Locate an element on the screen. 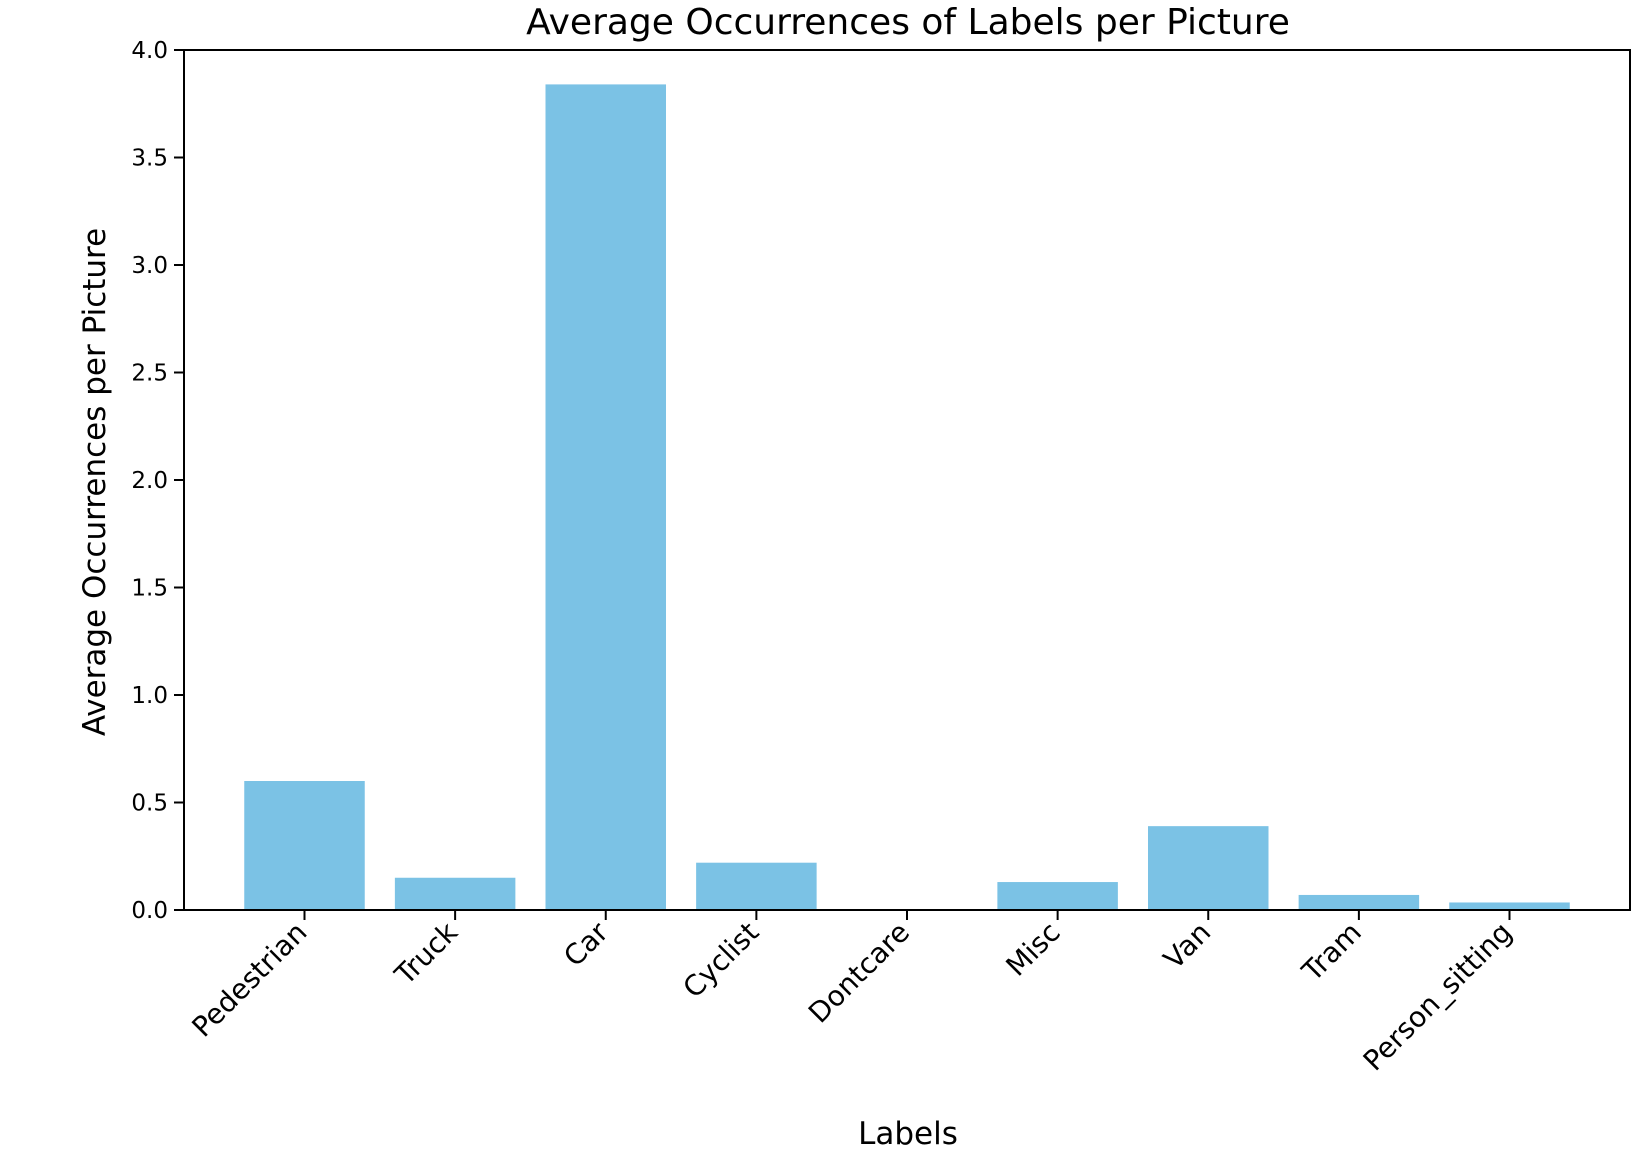 This screenshot has width=1642, height=1158. y-tick-label: 0.5 is located at coordinates (149, 804).